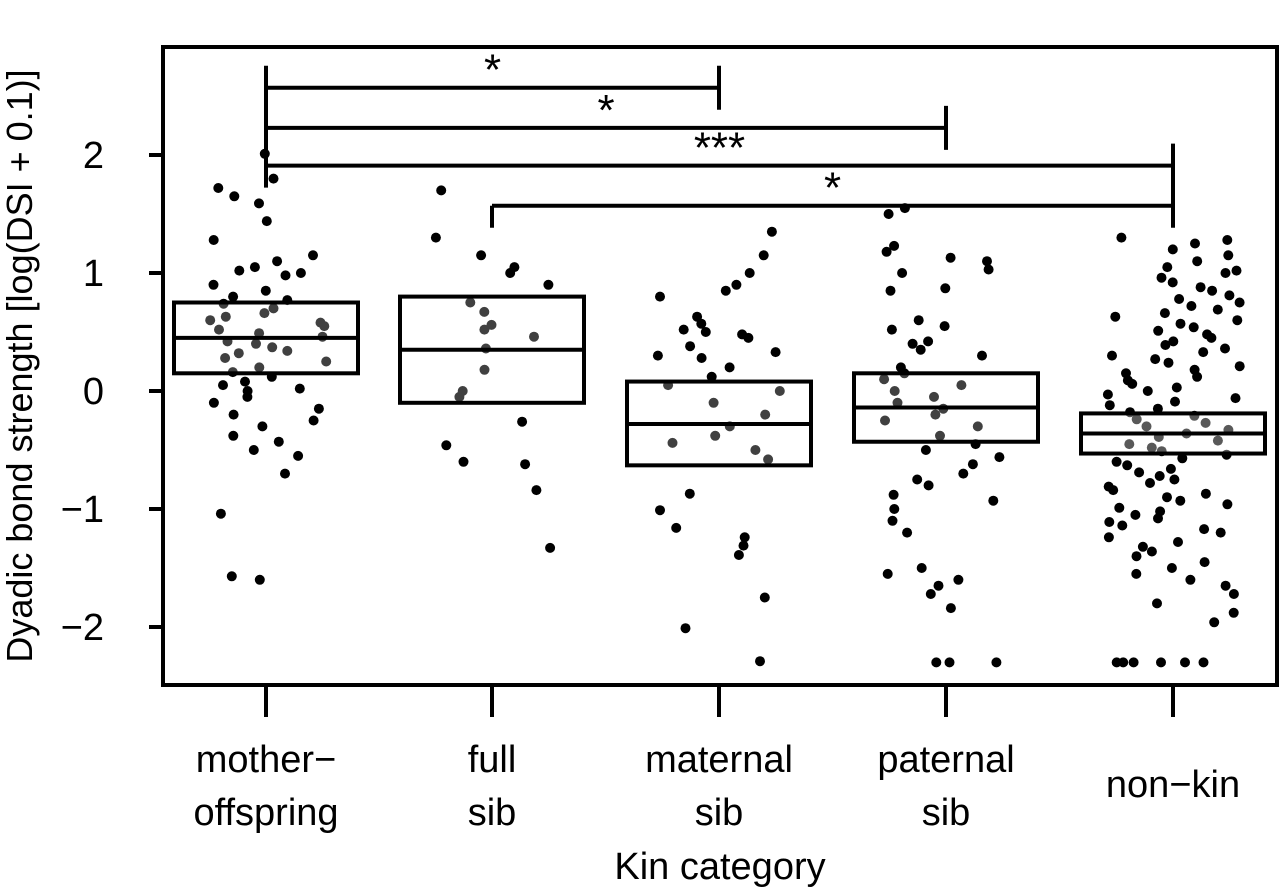  What do you see at coordinates (82, 510) in the screenshot?
I see `y-tick-label: −1` at bounding box center [82, 510].